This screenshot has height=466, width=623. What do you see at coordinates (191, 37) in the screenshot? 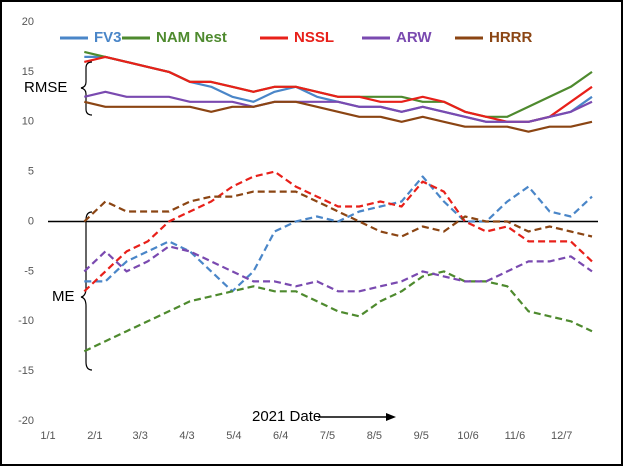
I see `legend-label: NAM Nest` at bounding box center [191, 37].